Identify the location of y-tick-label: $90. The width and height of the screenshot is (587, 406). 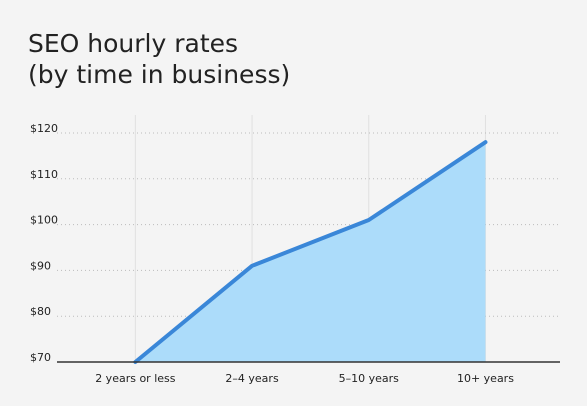
(40, 265).